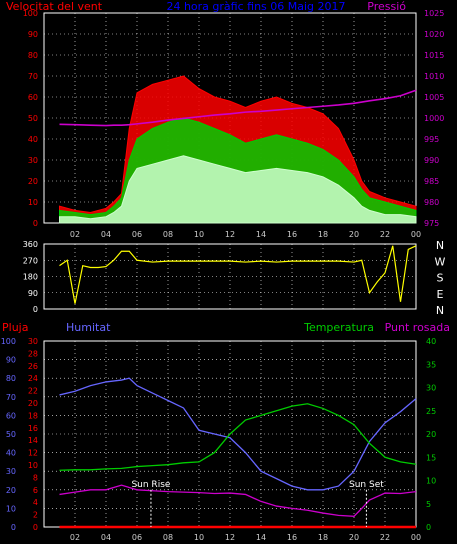  I want to click on temperature-tick-label: 30, so click(431, 388).